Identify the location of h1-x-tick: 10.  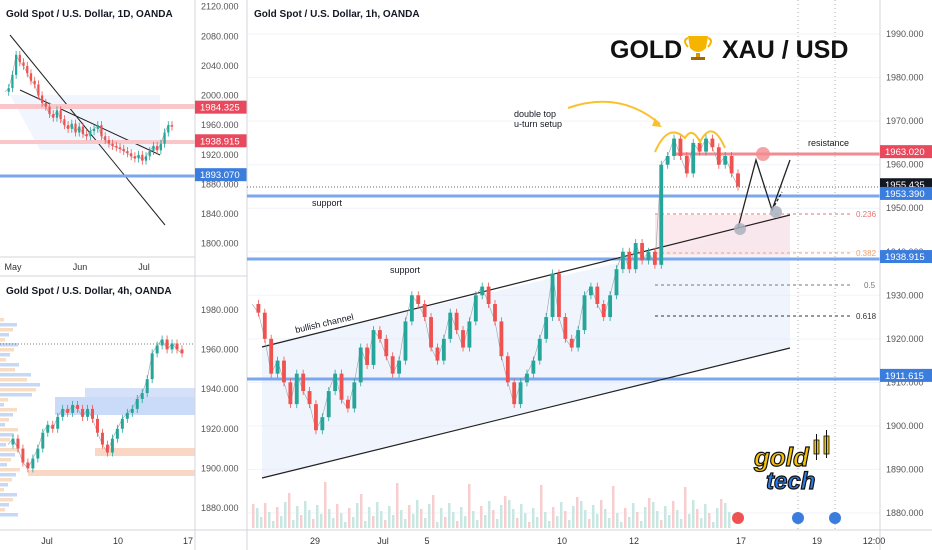
(562, 541).